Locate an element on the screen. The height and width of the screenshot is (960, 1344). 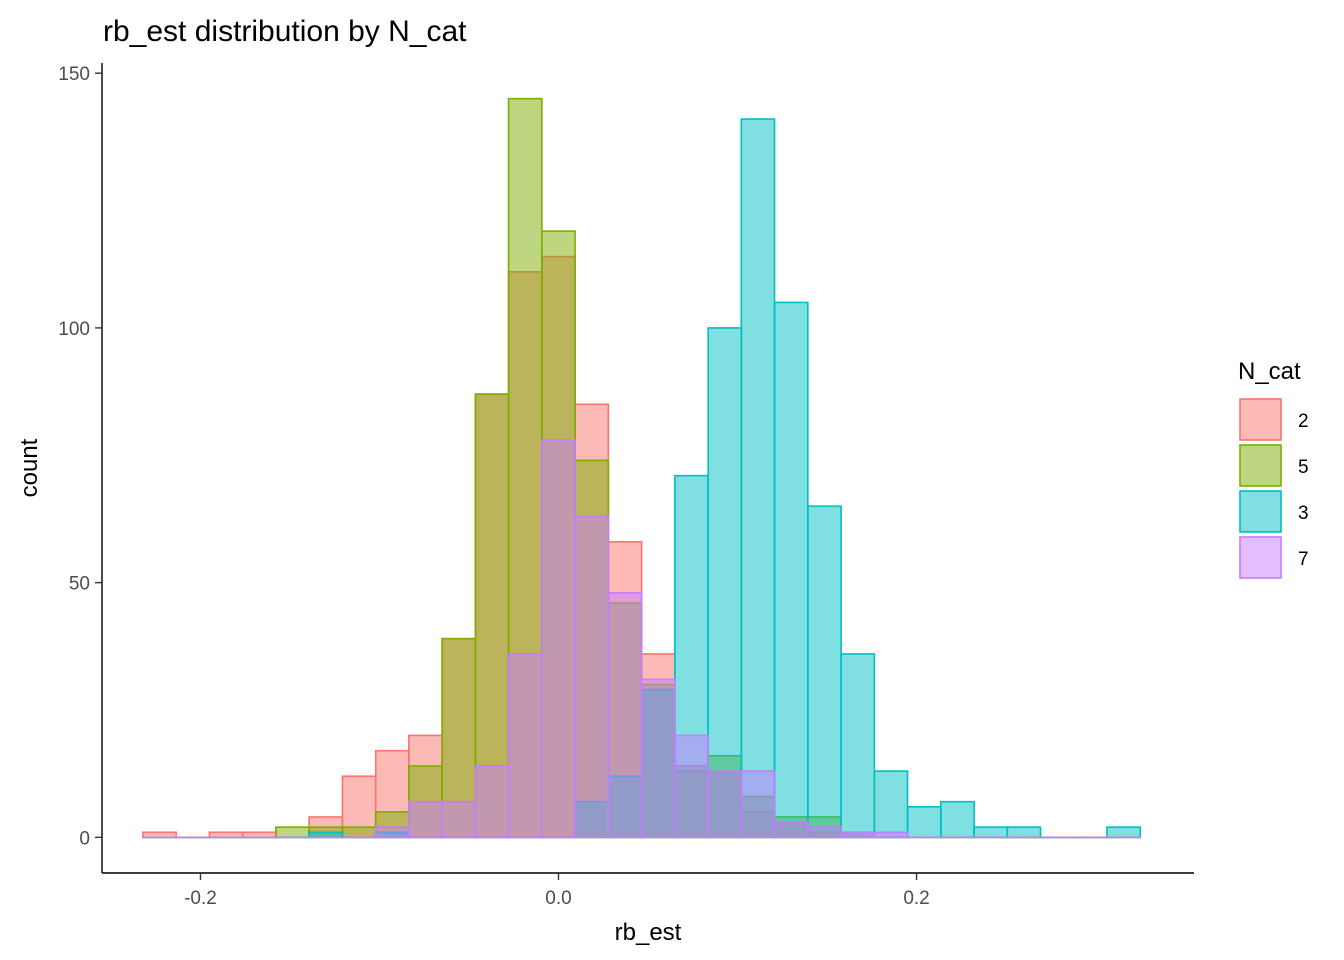
y-ticks: 0 50 100 150 is located at coordinates (80, 456).